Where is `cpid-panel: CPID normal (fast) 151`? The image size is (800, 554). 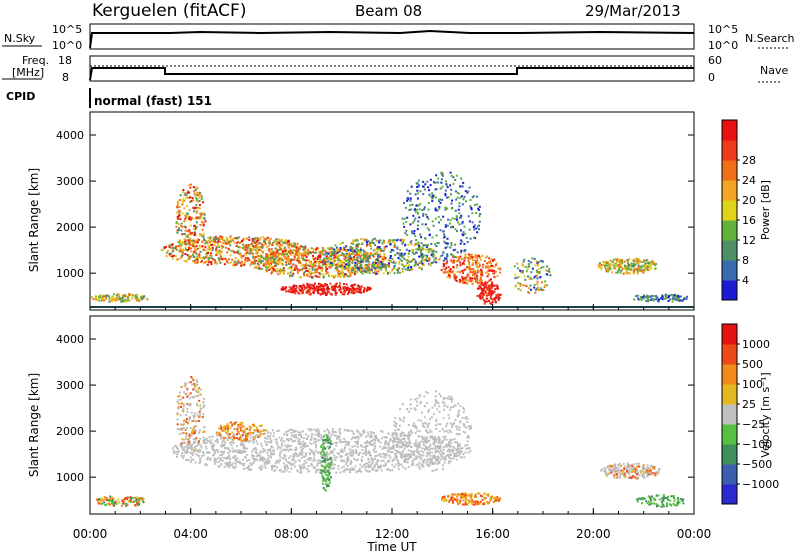
cpid-panel: CPID normal (fast) 151 is located at coordinates (109, 98).